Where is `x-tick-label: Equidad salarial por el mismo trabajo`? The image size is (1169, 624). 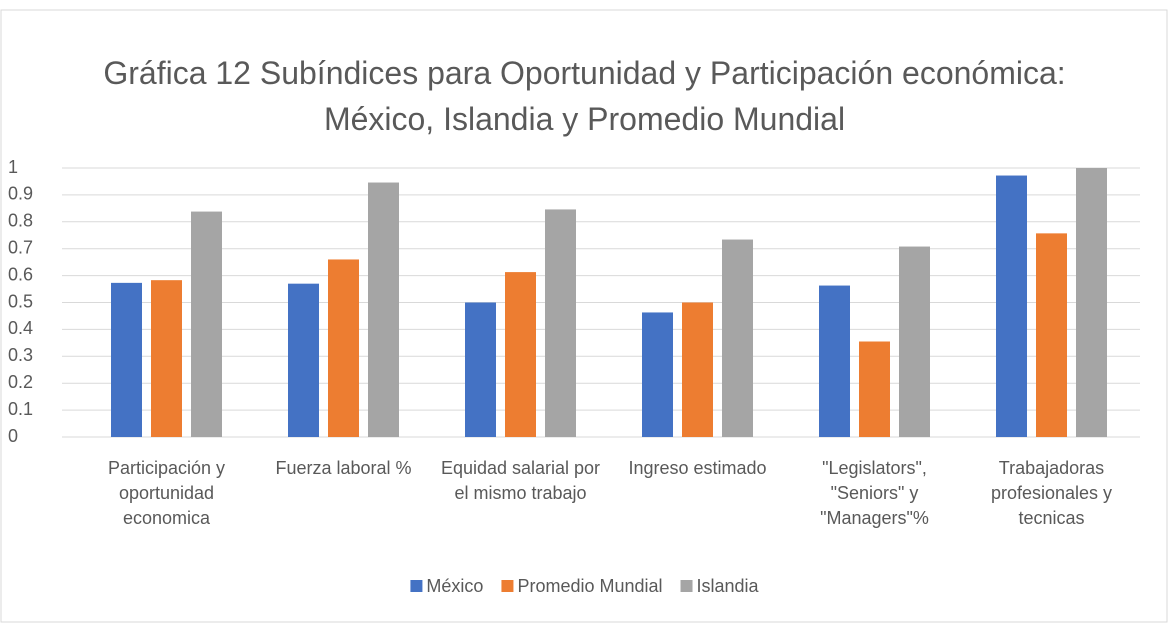
x-tick-label: Equidad salarial por el mismo trabajo is located at coordinates (520, 480).